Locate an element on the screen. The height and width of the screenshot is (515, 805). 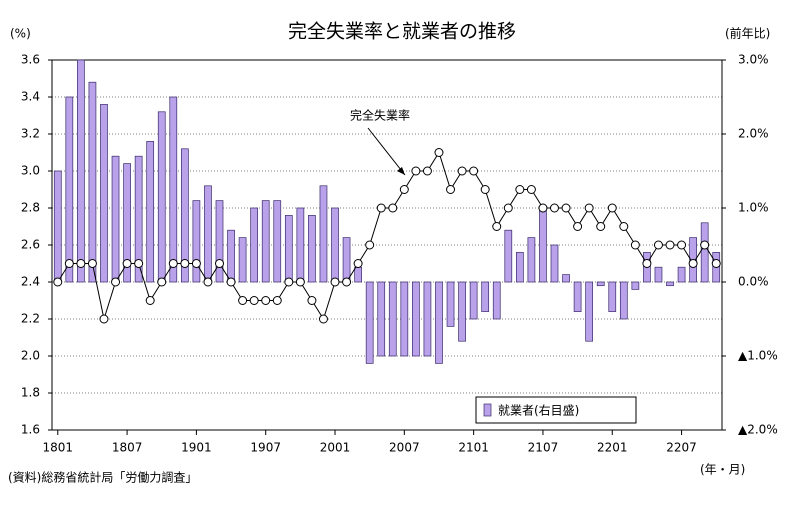
y-tick-label: 3.2 is located at coordinates (30, 134).